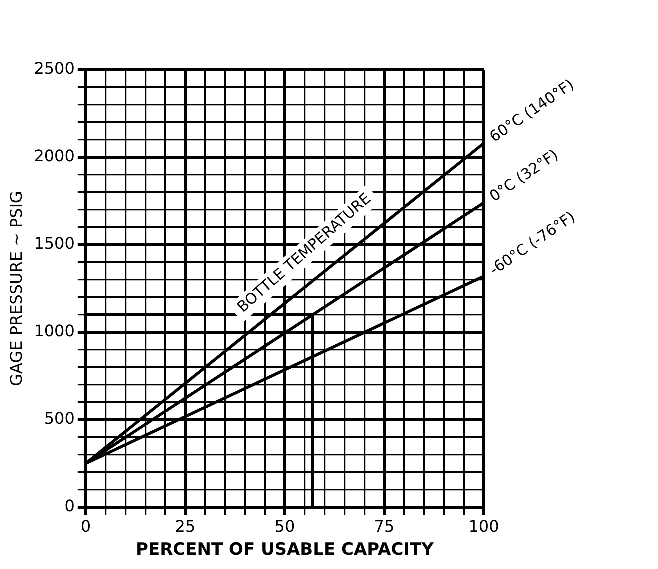 This screenshot has height=569, width=658. What do you see at coordinates (285, 526) in the screenshot?
I see `x-tick-label: 50` at bounding box center [285, 526].